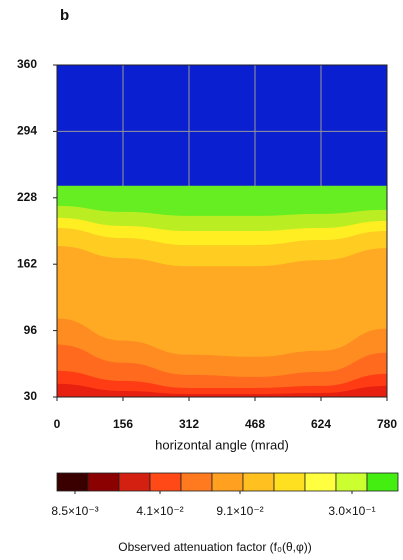 Image resolution: width=403 pixels, height=560 pixels. Describe the element at coordinates (64, 15) in the screenshot. I see `panel-label: b` at that location.